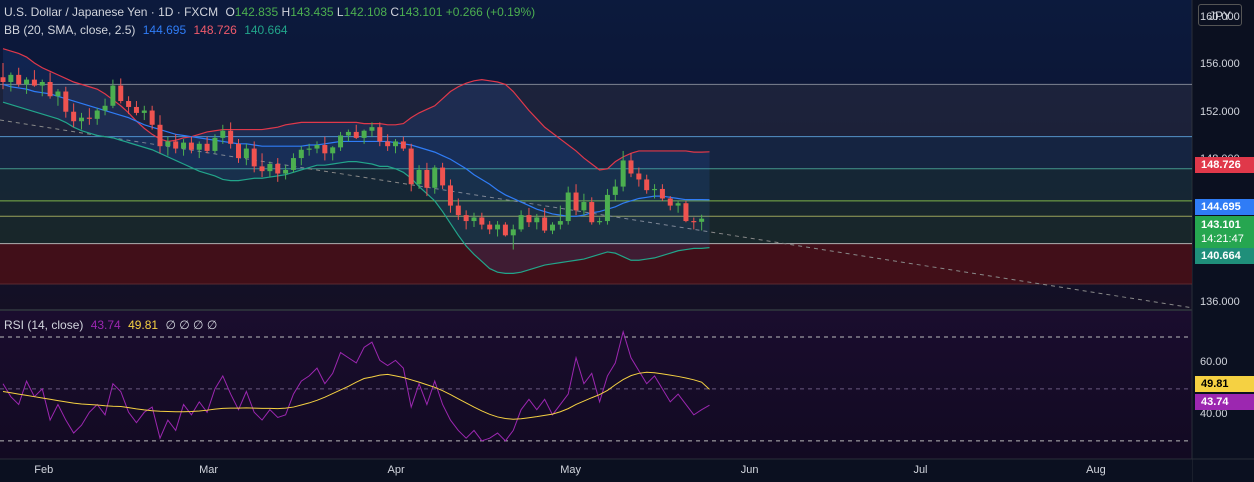 The height and width of the screenshot is (482, 1254). Describe the element at coordinates (1220, 15) in the screenshot. I see `currency-button: JPY` at that location.